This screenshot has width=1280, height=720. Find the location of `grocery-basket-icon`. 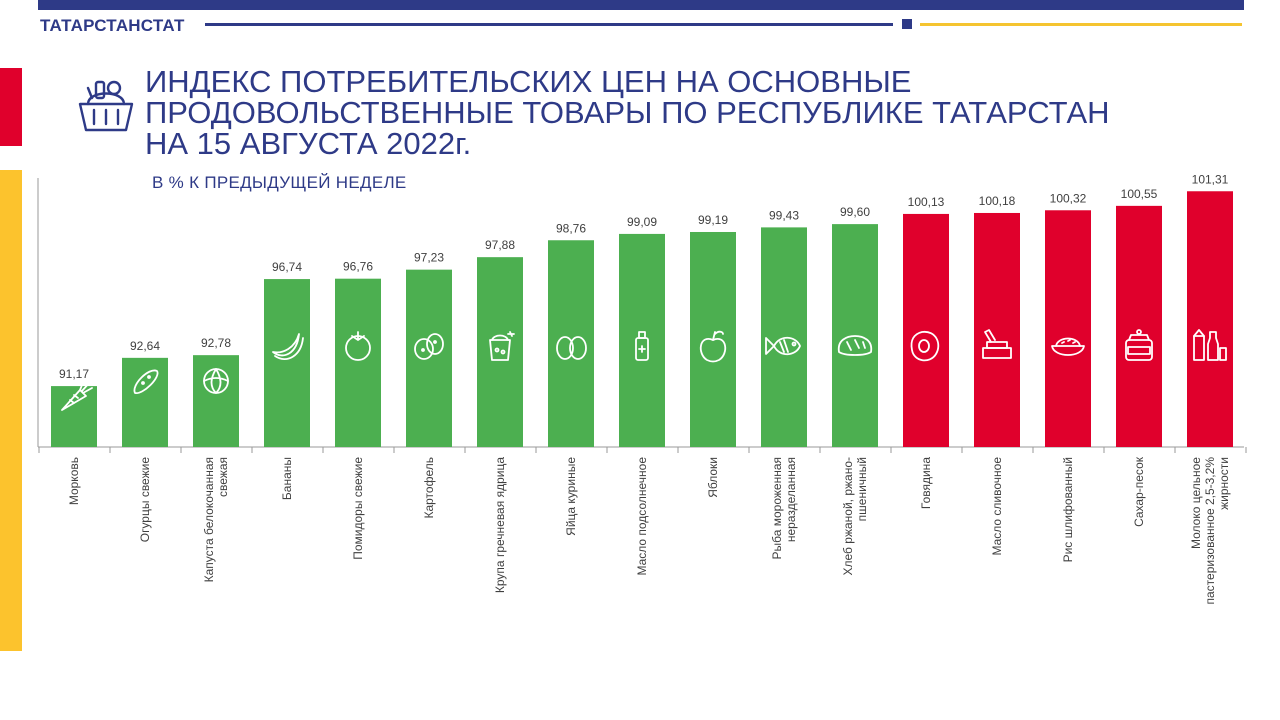

grocery-basket-icon is located at coordinates (106, 106).